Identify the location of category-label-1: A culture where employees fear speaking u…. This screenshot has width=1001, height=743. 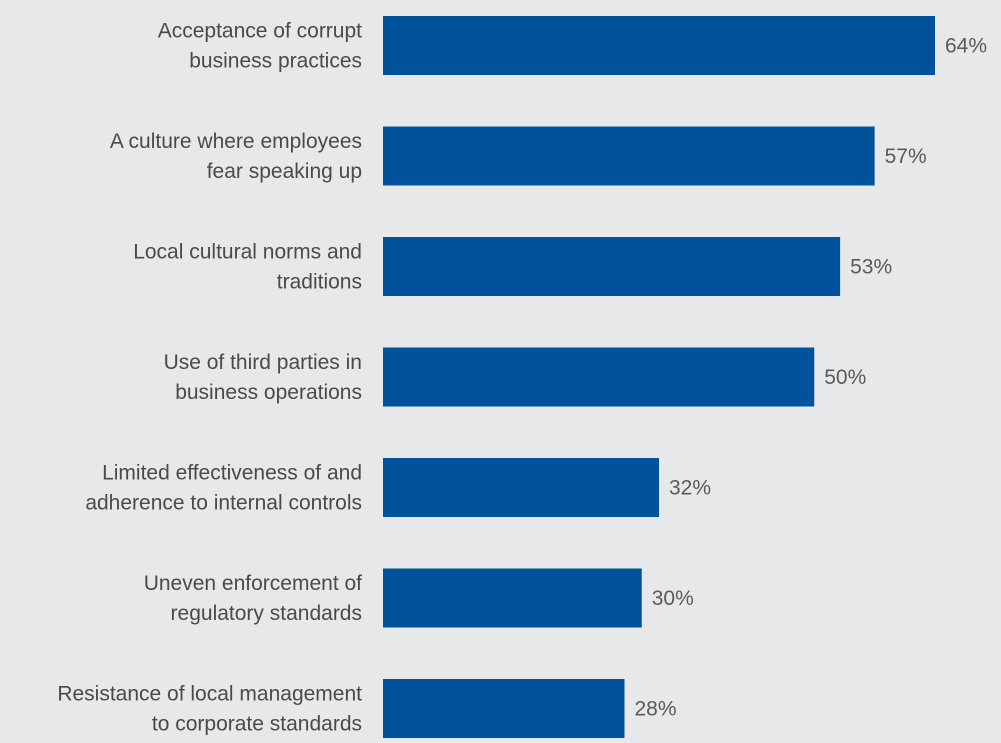
(236, 156).